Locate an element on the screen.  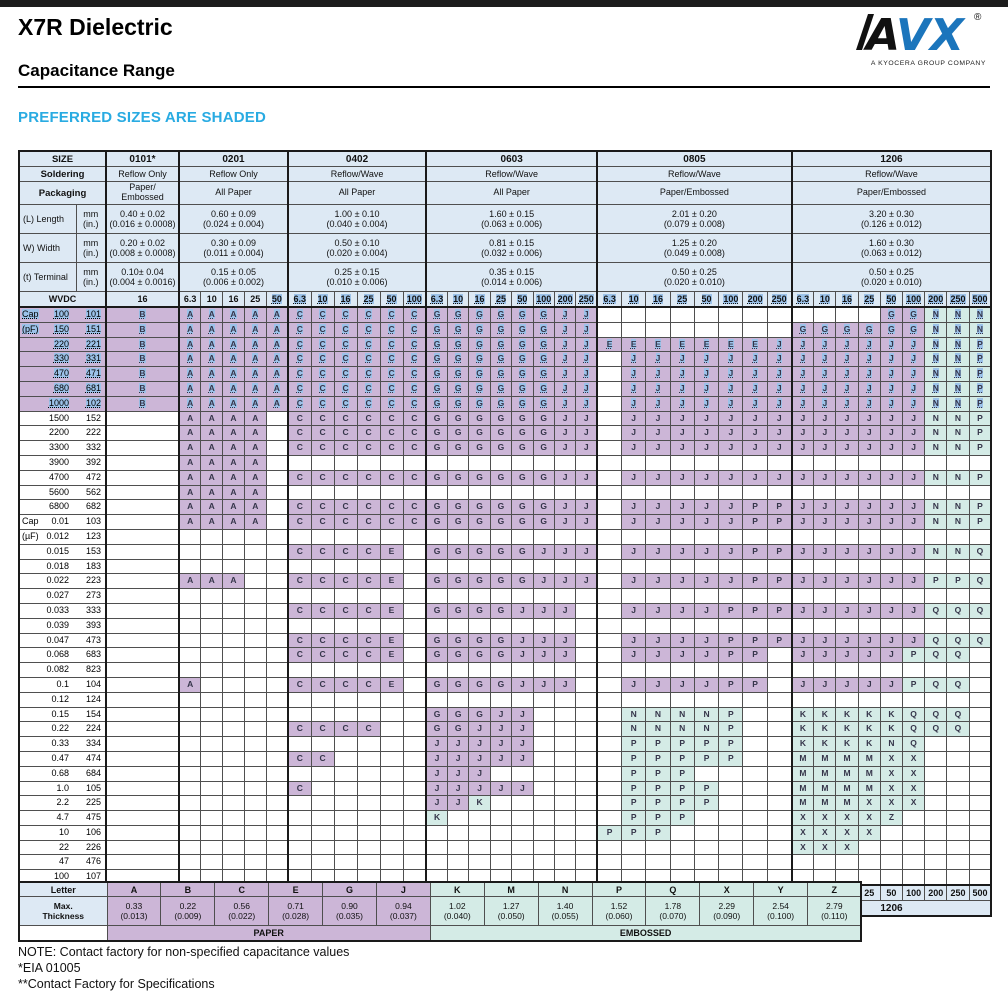
code-cell: Q is located at coordinates (914, 744).